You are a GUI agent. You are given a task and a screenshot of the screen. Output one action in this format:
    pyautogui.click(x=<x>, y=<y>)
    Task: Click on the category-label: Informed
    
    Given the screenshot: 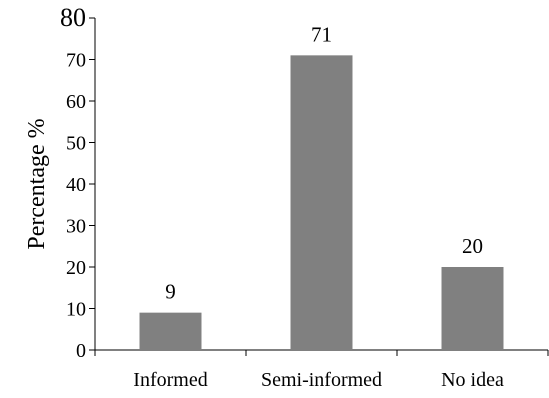 What is the action you would take?
    pyautogui.click(x=170, y=380)
    